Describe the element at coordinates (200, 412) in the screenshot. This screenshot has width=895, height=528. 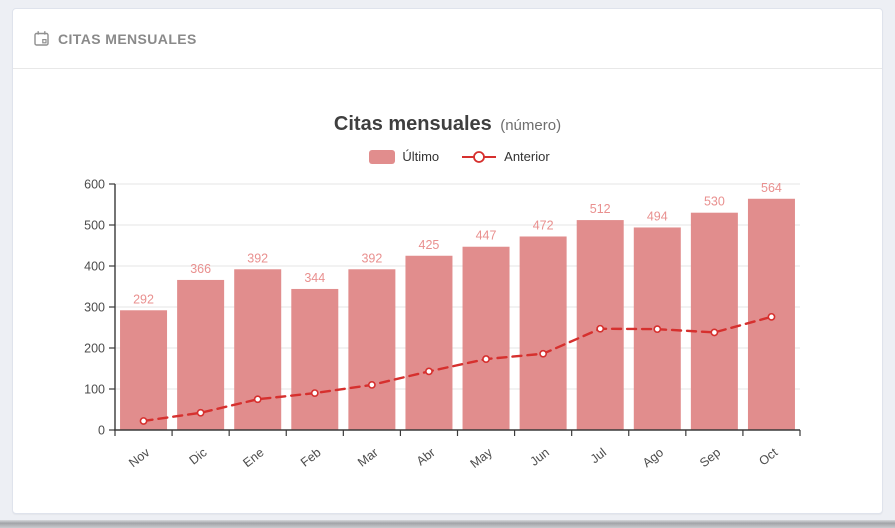
I see `line-point-Dic` at that location.